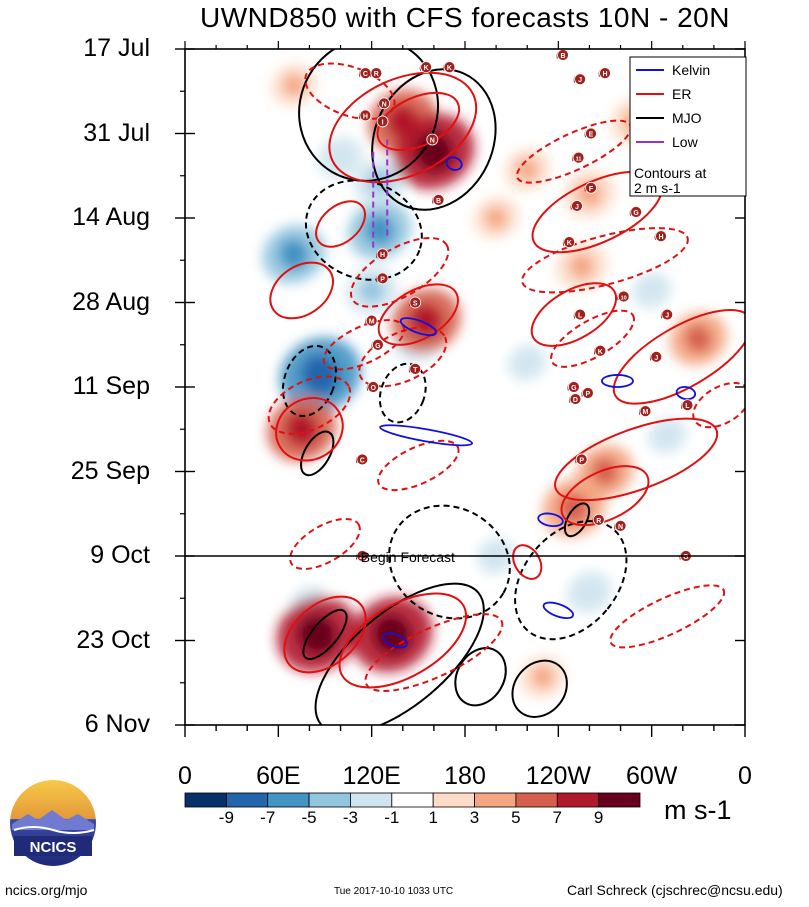 The height and width of the screenshot is (907, 809). What do you see at coordinates (380, 194) in the screenshot?
I see `low-track-layer` at bounding box center [380, 194].